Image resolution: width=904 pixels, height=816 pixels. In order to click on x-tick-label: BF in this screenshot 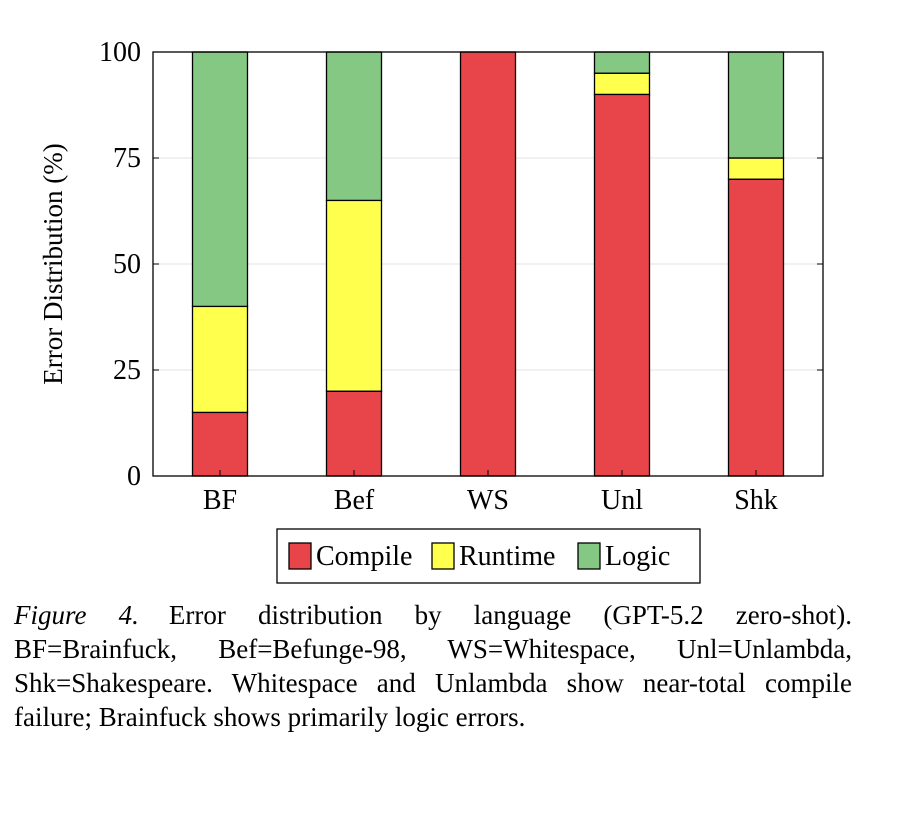, I will do `click(220, 500)`.